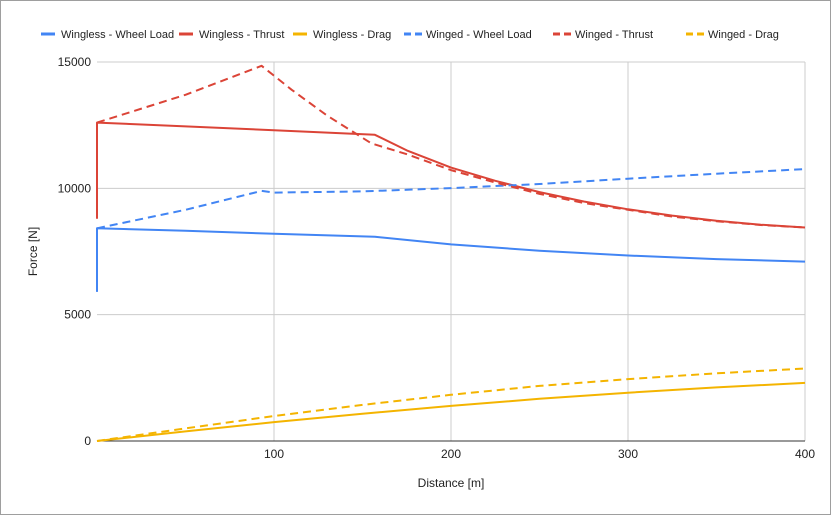 This screenshot has width=831, height=515. I want to click on series-line-wingless-drag, so click(451, 411).